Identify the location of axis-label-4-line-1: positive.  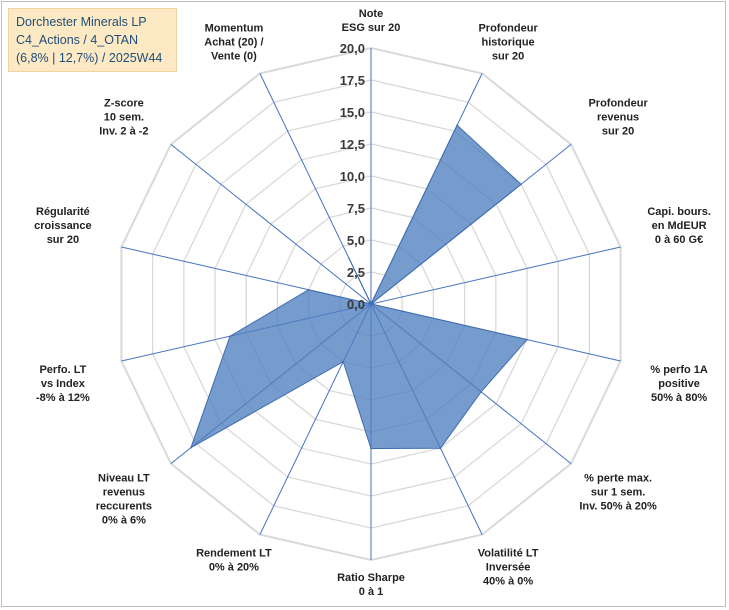
(679, 384).